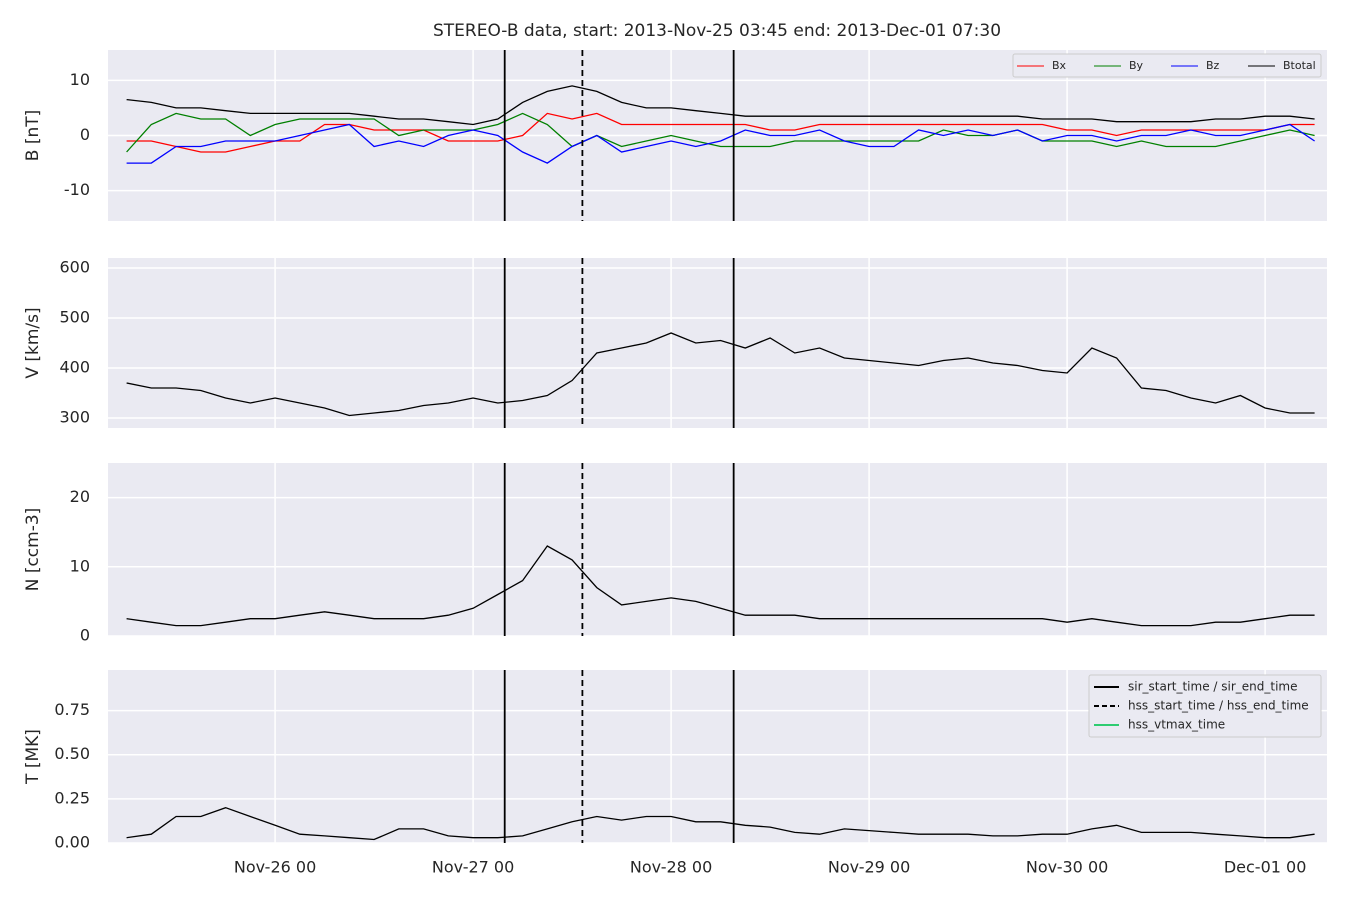  What do you see at coordinates (1136, 65) in the screenshot?
I see `legend-label: By` at bounding box center [1136, 65].